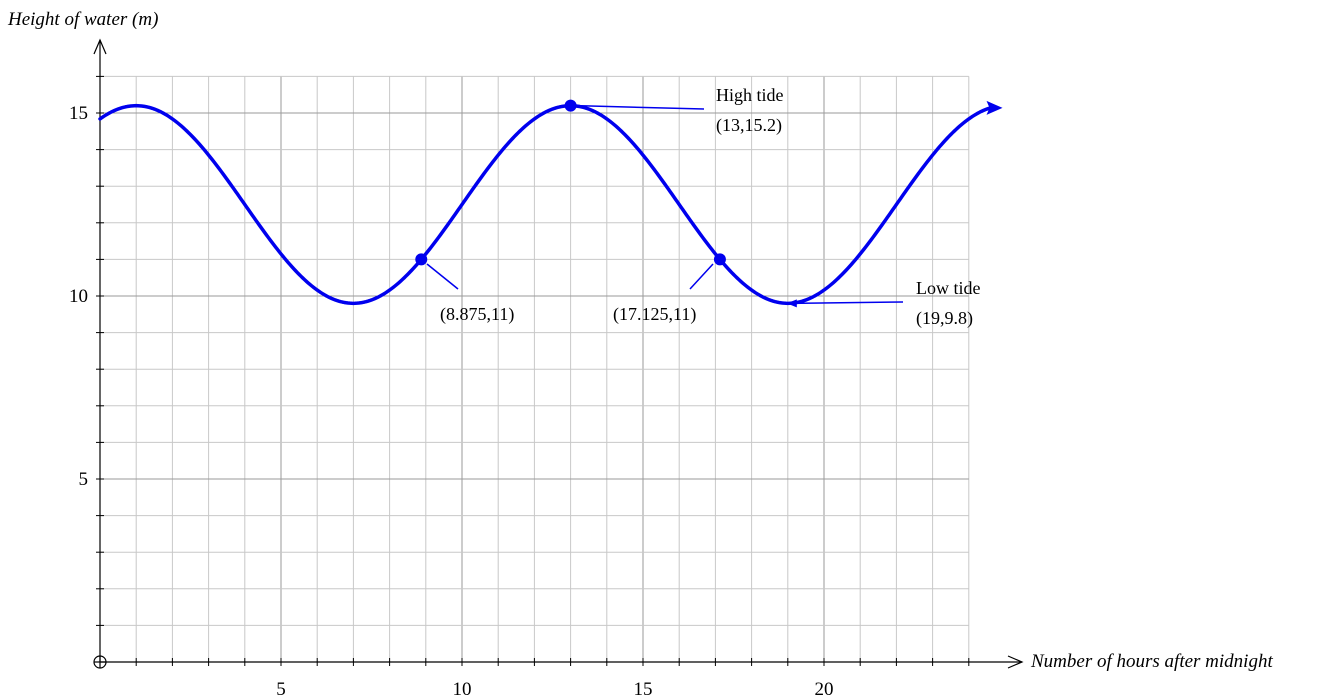  I want to click on high-tide-leader, so click(640, 107).